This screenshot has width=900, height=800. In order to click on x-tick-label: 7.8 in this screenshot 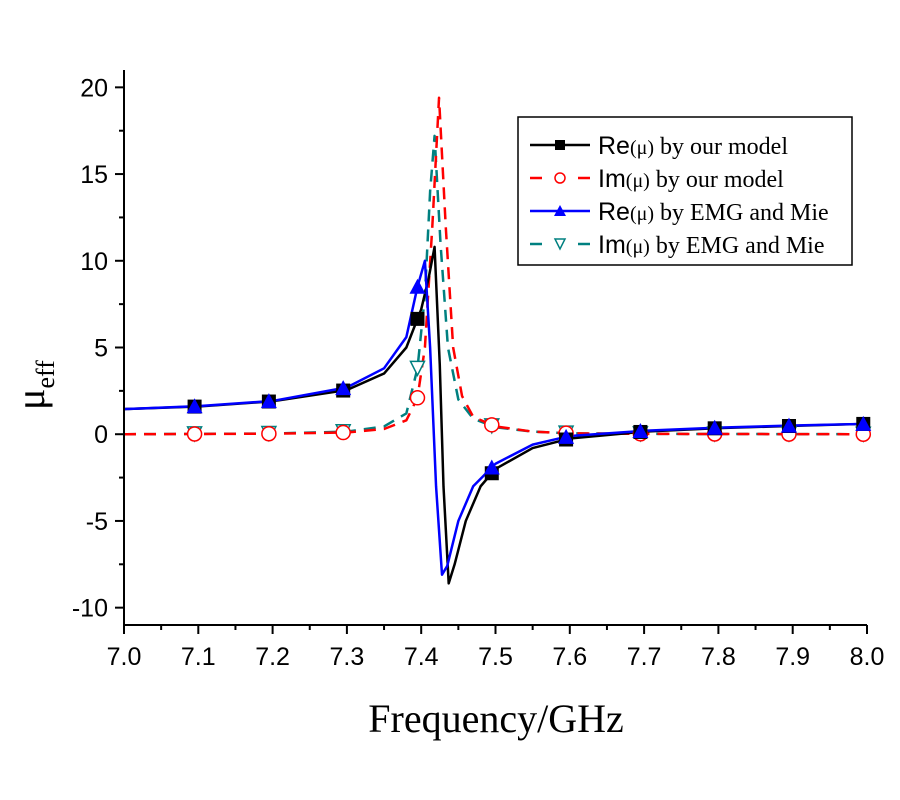, I will do `click(718, 657)`.